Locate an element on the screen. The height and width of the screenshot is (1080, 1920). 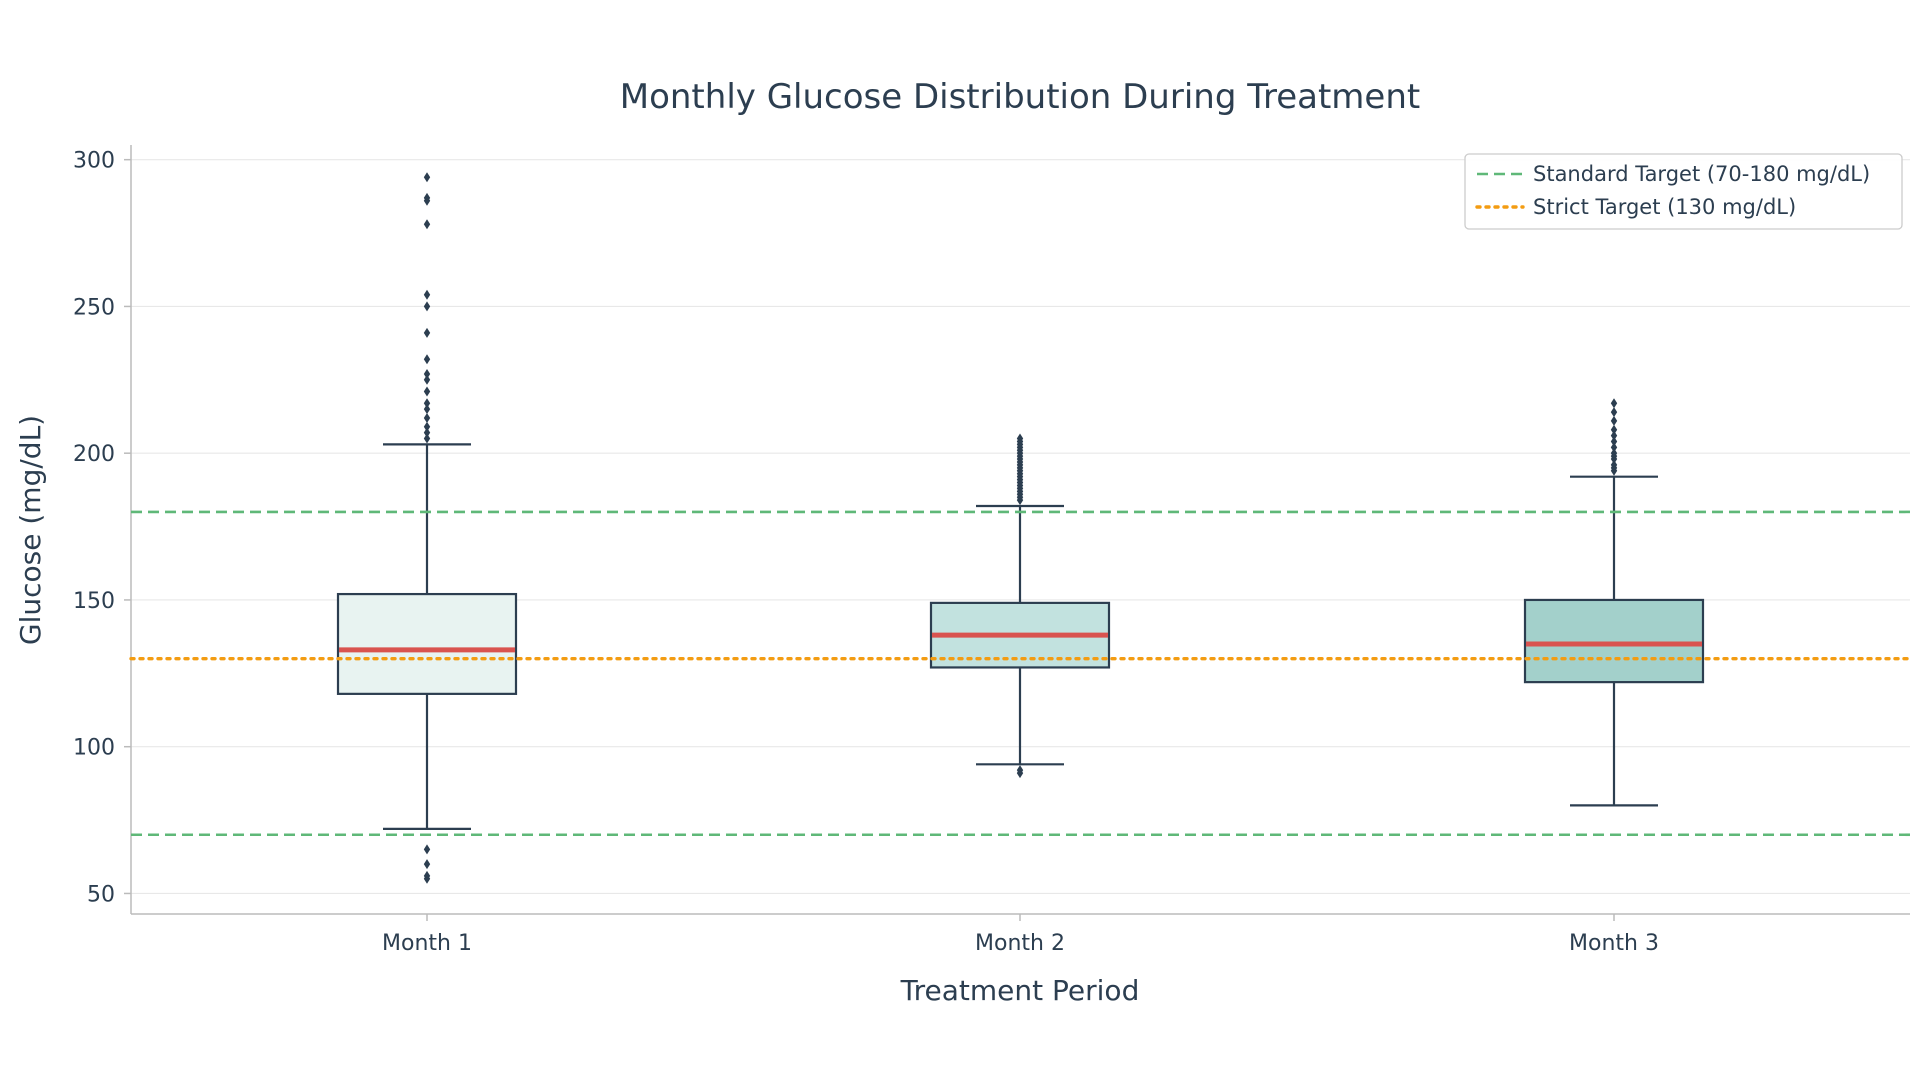
y-tick-label: 300 is located at coordinates (94, 161).